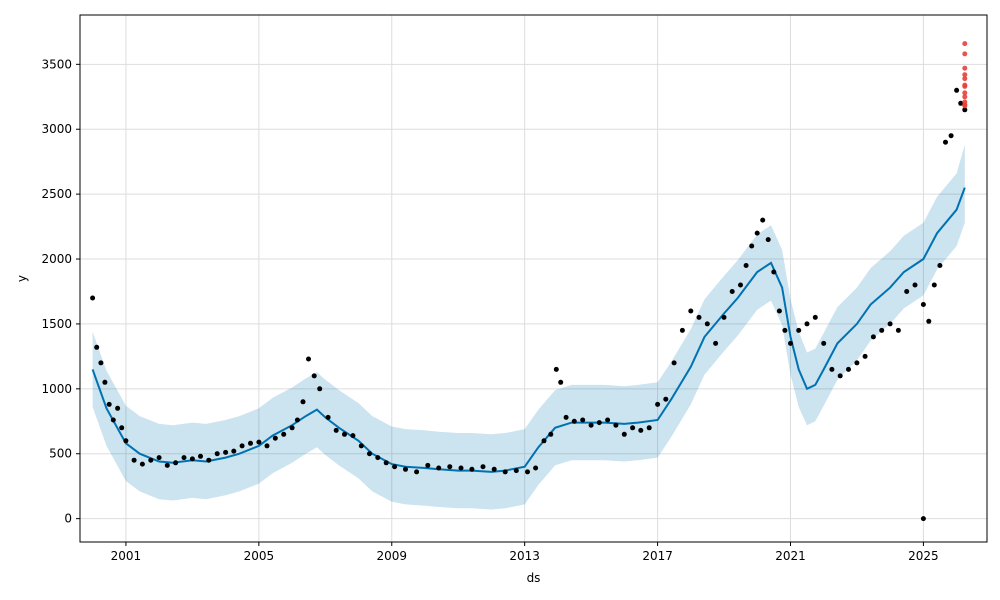 The height and width of the screenshot is (600, 1000). I want to click on y-tick-label: 2000, so click(56, 259).